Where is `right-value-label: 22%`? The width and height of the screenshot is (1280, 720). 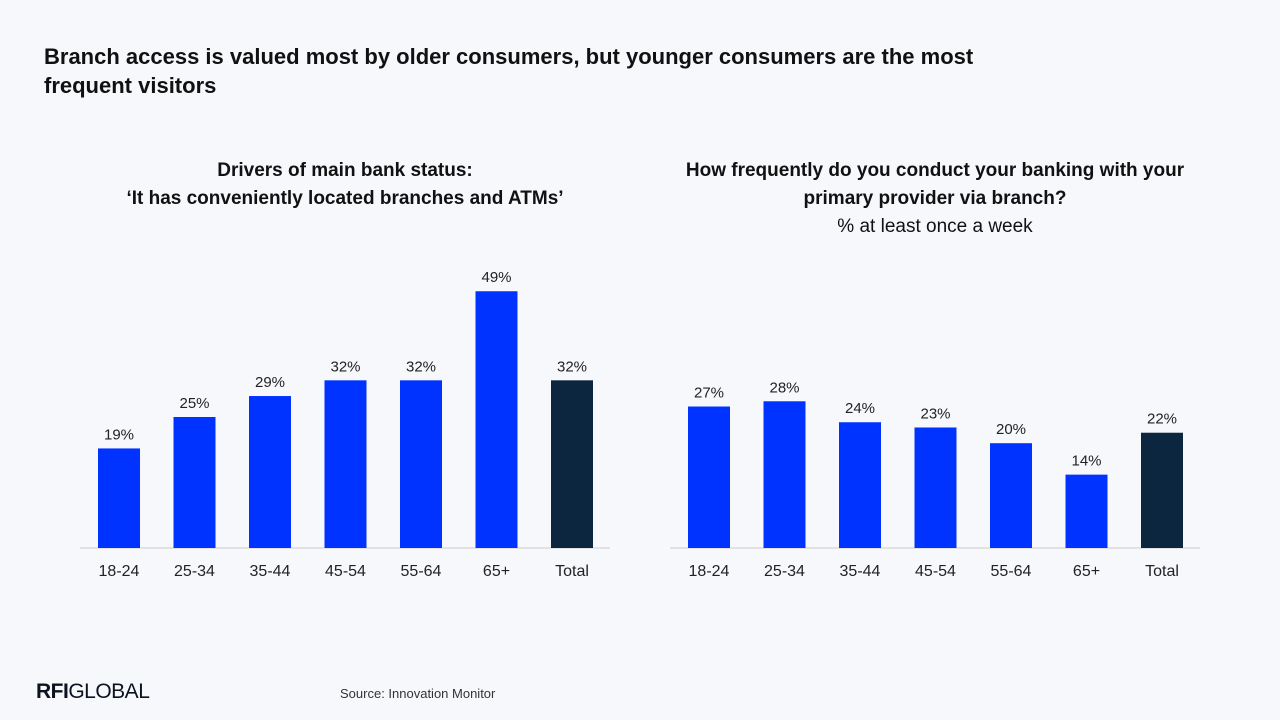
right-value-label: 22% is located at coordinates (1162, 419).